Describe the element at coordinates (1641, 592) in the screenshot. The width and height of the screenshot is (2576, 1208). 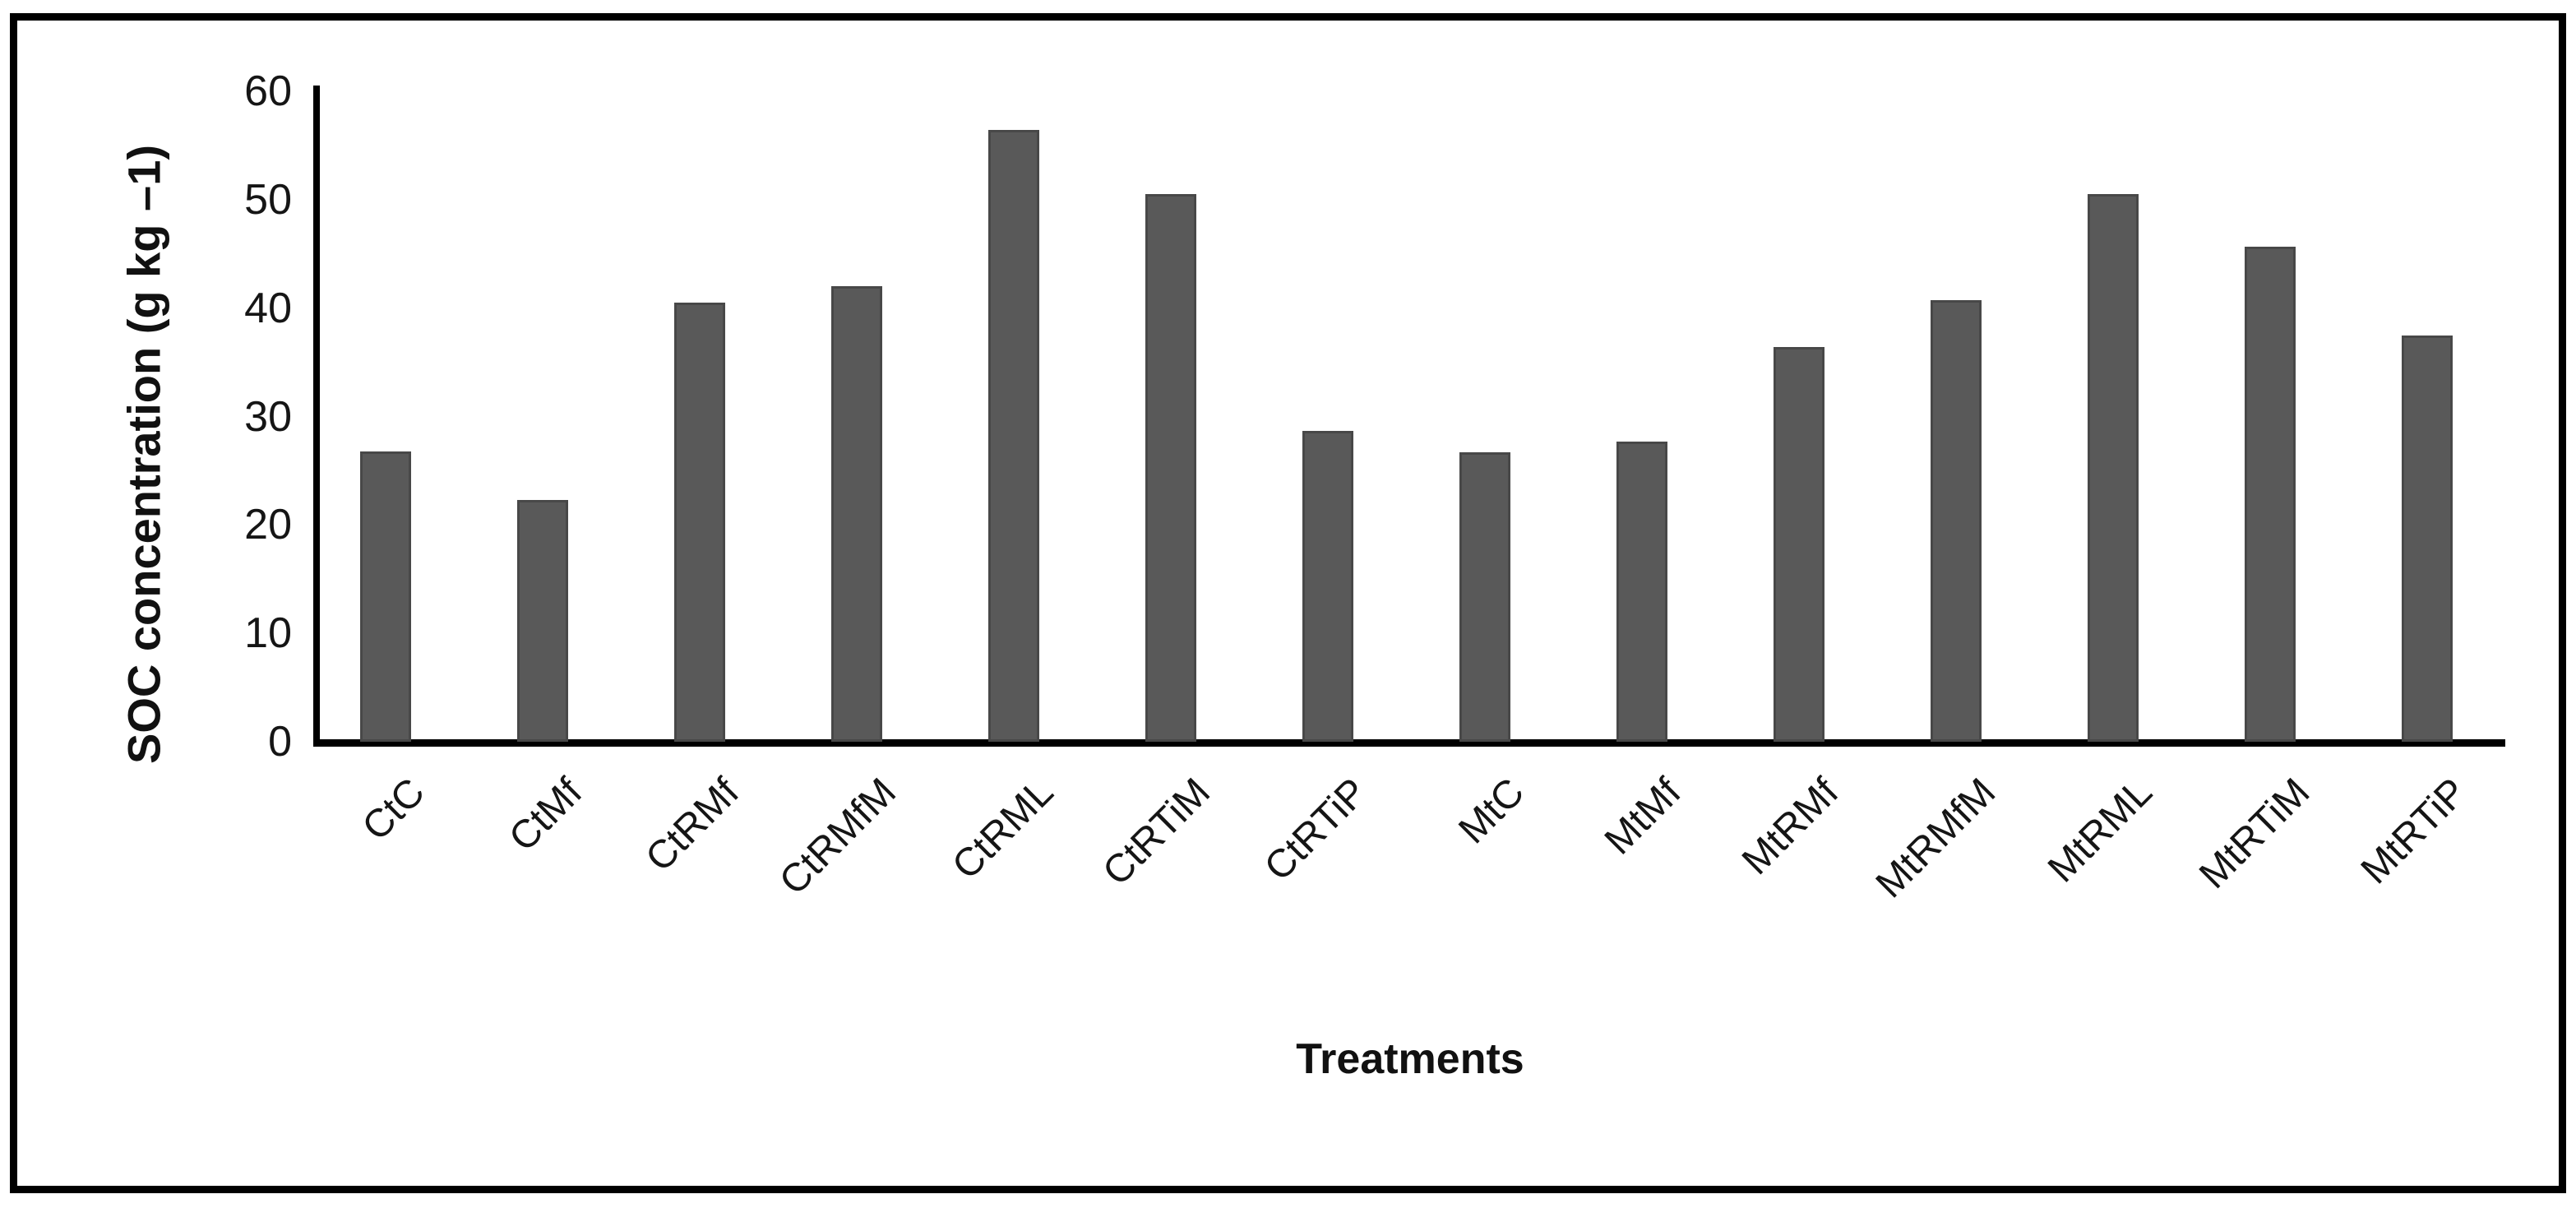
I see `bar-MtMf` at that location.